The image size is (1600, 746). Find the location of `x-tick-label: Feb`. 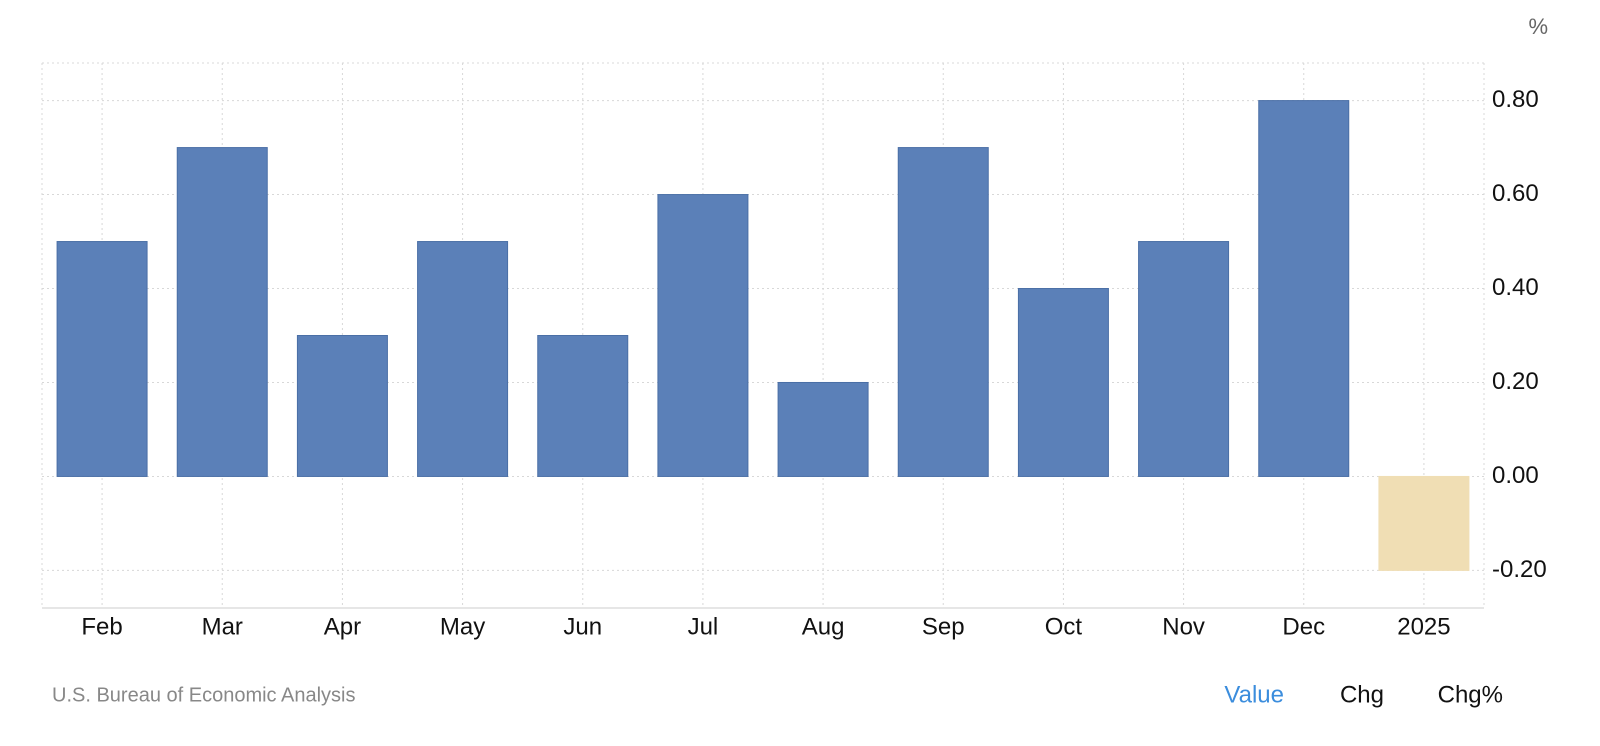

x-tick-label: Feb is located at coordinates (101, 626).